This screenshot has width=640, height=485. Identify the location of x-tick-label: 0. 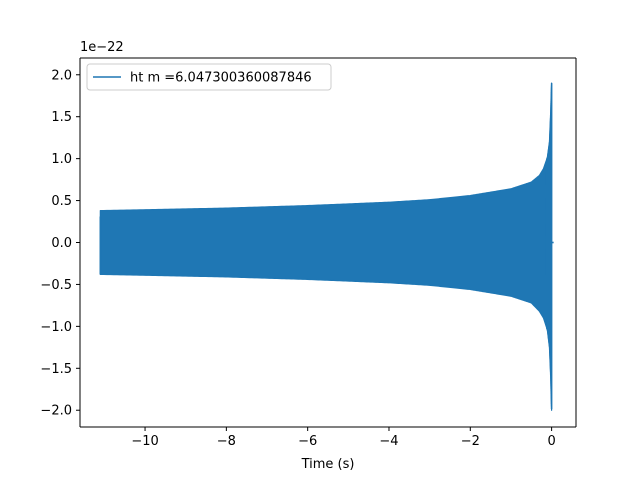
(551, 441).